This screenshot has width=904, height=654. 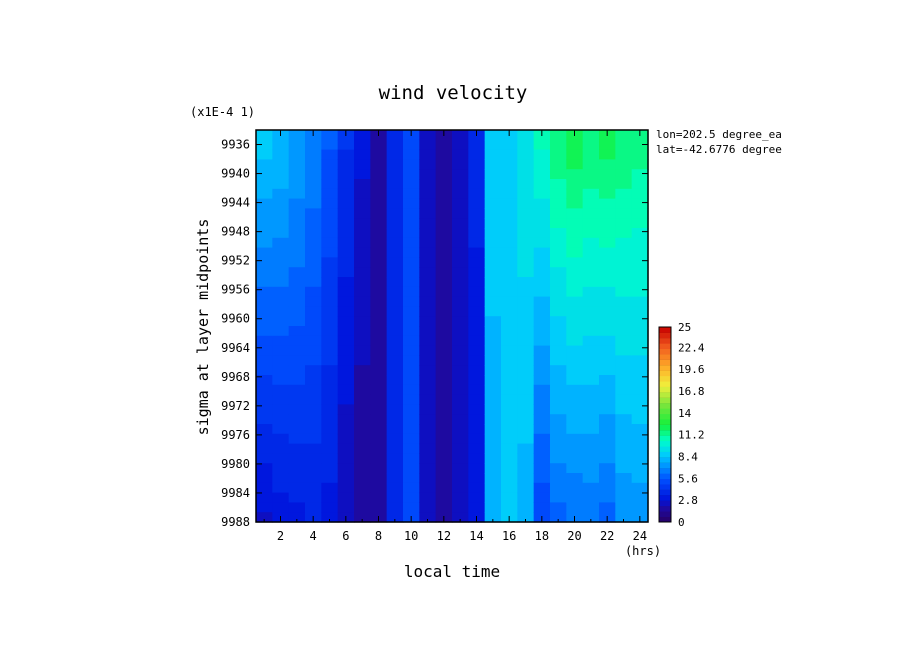 I want to click on y-scale-note: (x1E-4 1), so click(x=222, y=112).